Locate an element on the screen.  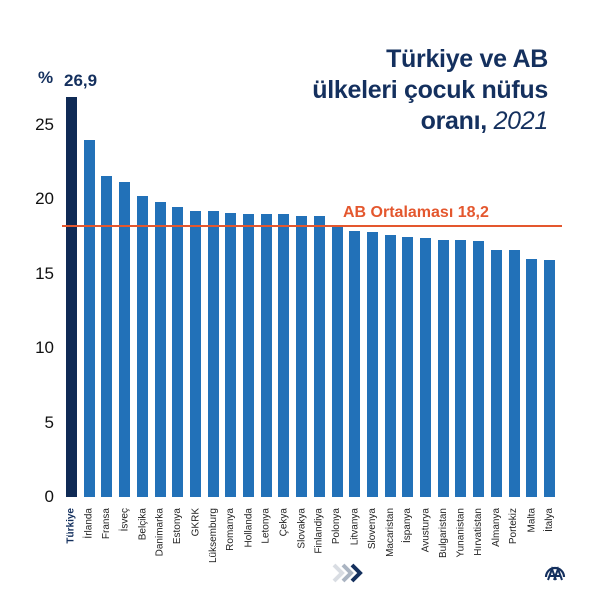
x-tick-label: GKRK is located at coordinates (195, 538).